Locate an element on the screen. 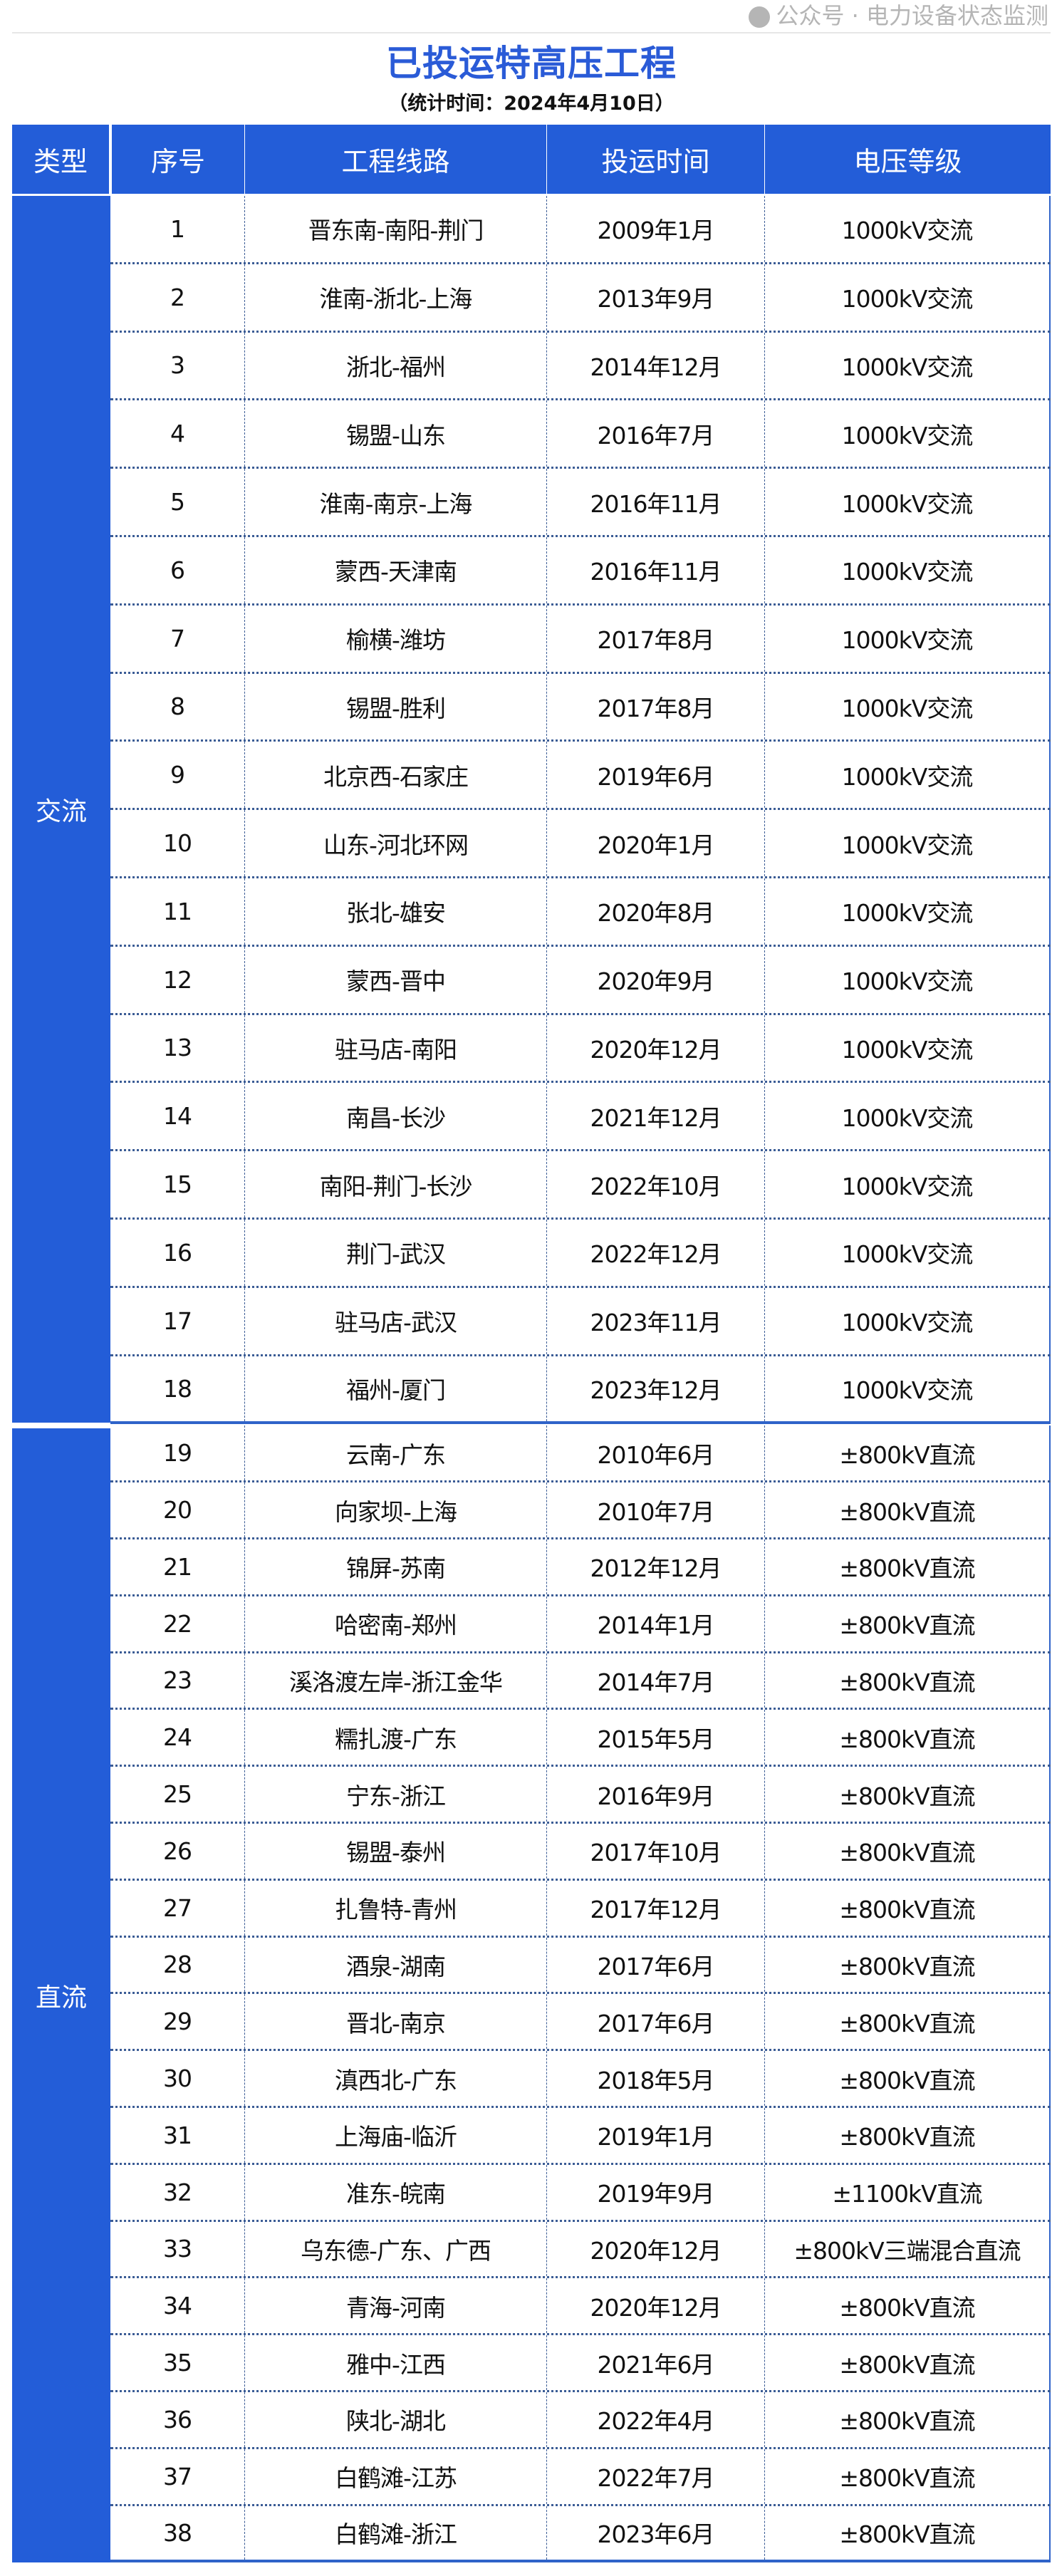 The height and width of the screenshot is (2576, 1057). cell-date: 2017年6月 is located at coordinates (655, 1965).